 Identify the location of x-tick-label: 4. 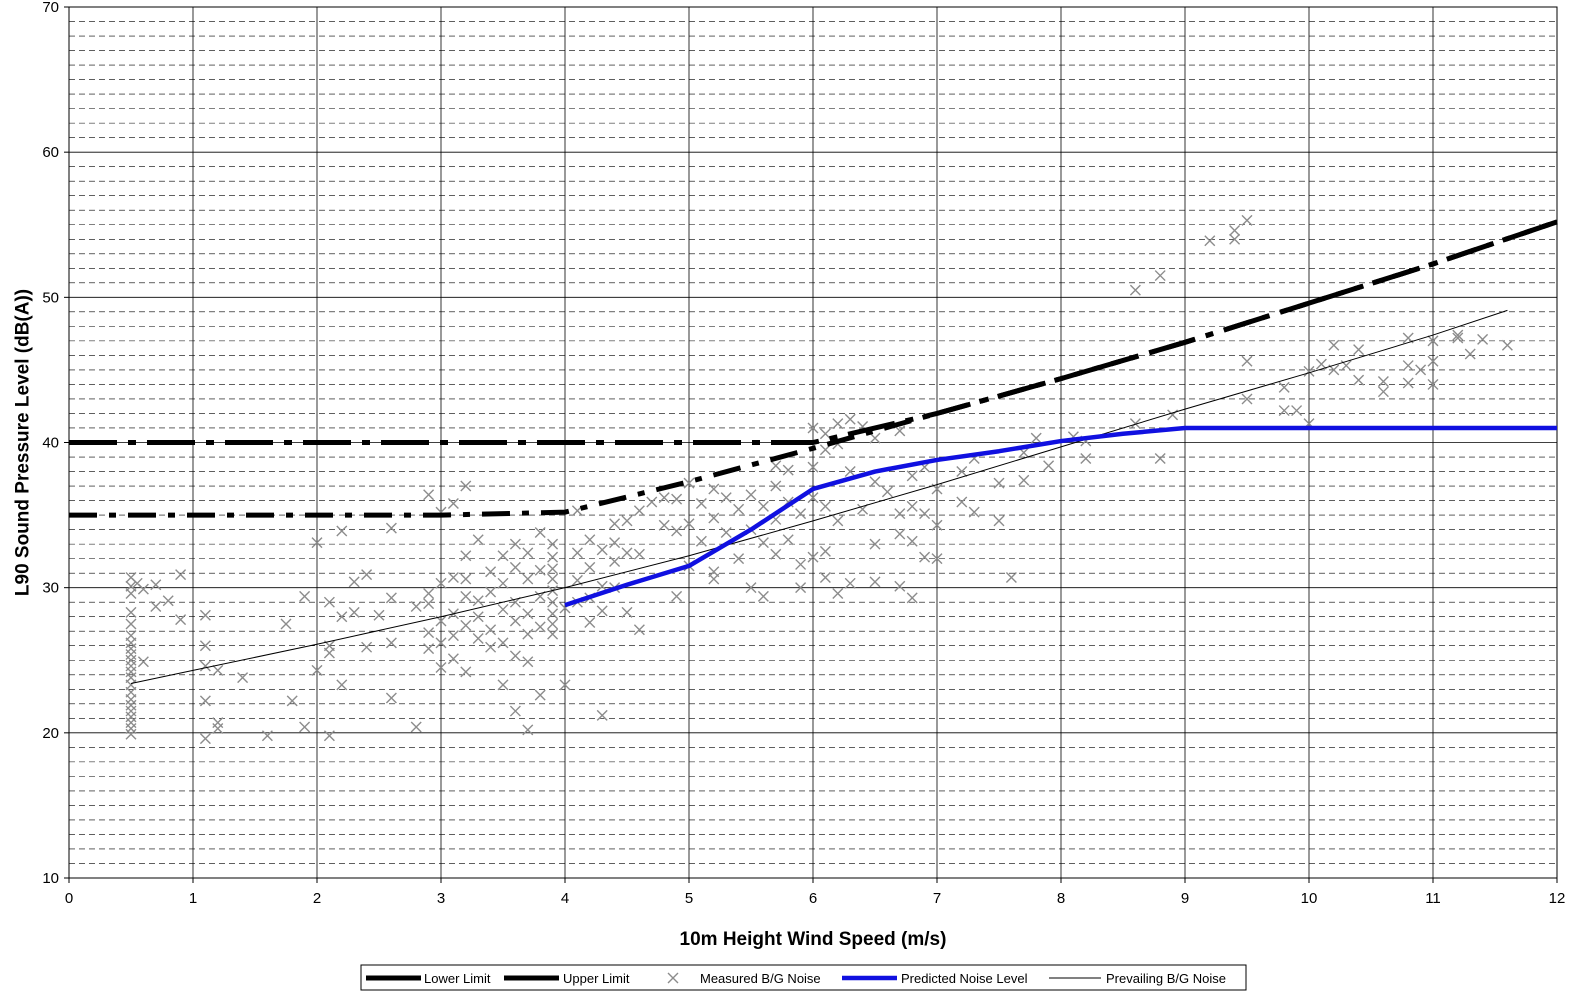
(565, 898).